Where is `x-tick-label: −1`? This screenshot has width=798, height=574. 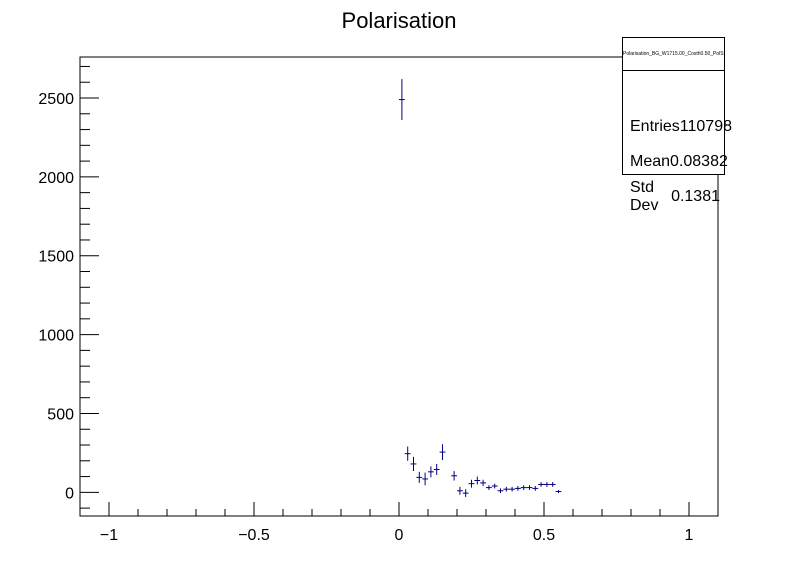 x-tick-label: −1 is located at coordinates (109, 535).